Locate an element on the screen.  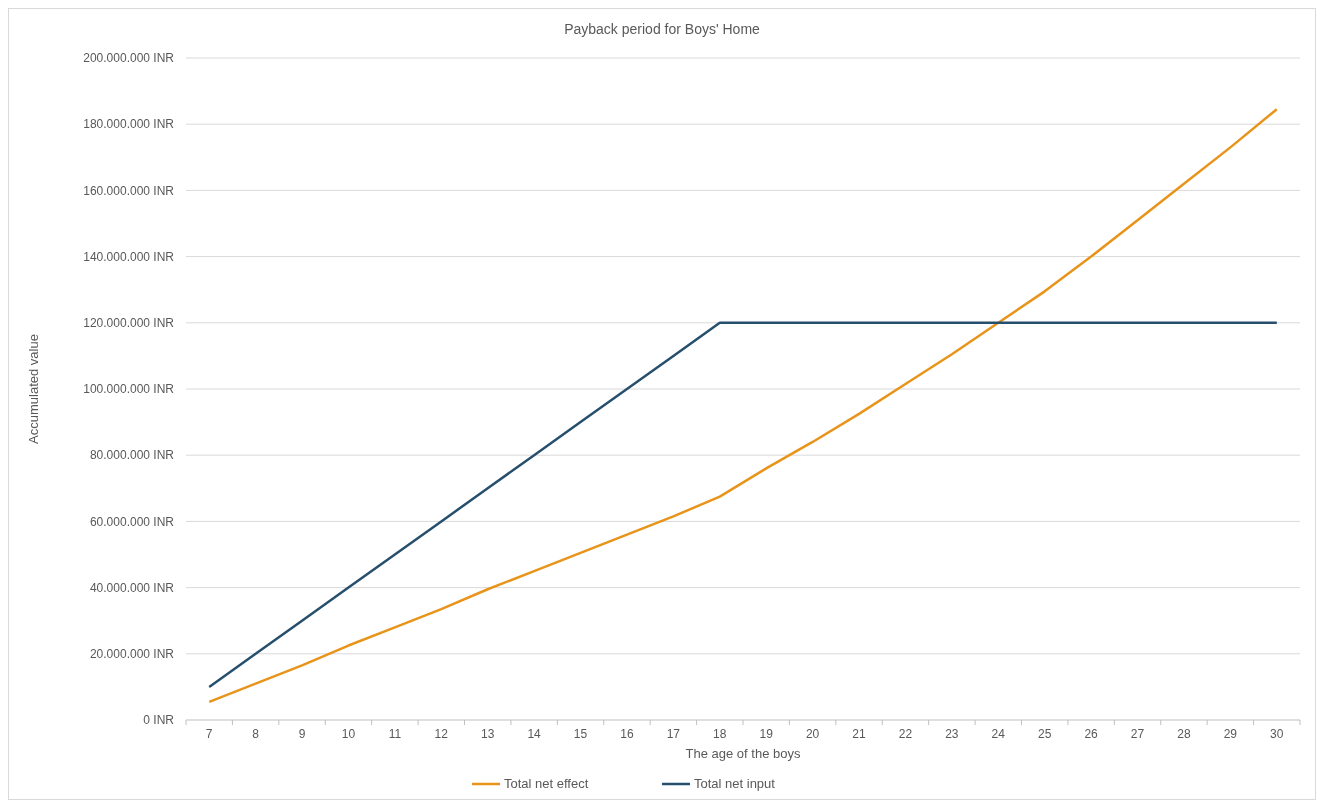
y-tick-label: 120.000.000 INR is located at coordinates (129, 323).